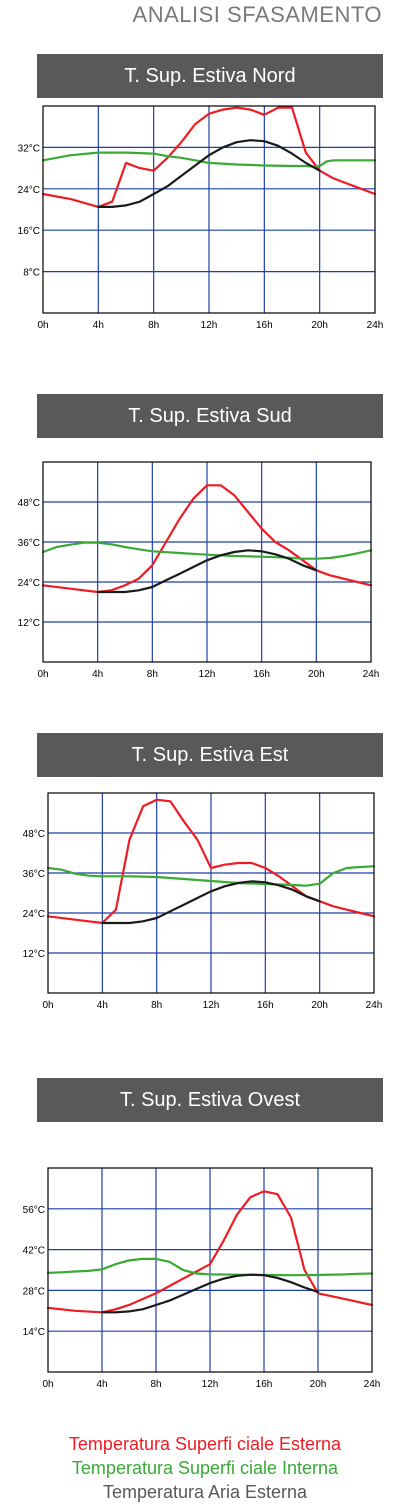 The width and height of the screenshot is (410, 1512). Describe the element at coordinates (31, 273) in the screenshot. I see `y-tick-label: 8°C` at that location.